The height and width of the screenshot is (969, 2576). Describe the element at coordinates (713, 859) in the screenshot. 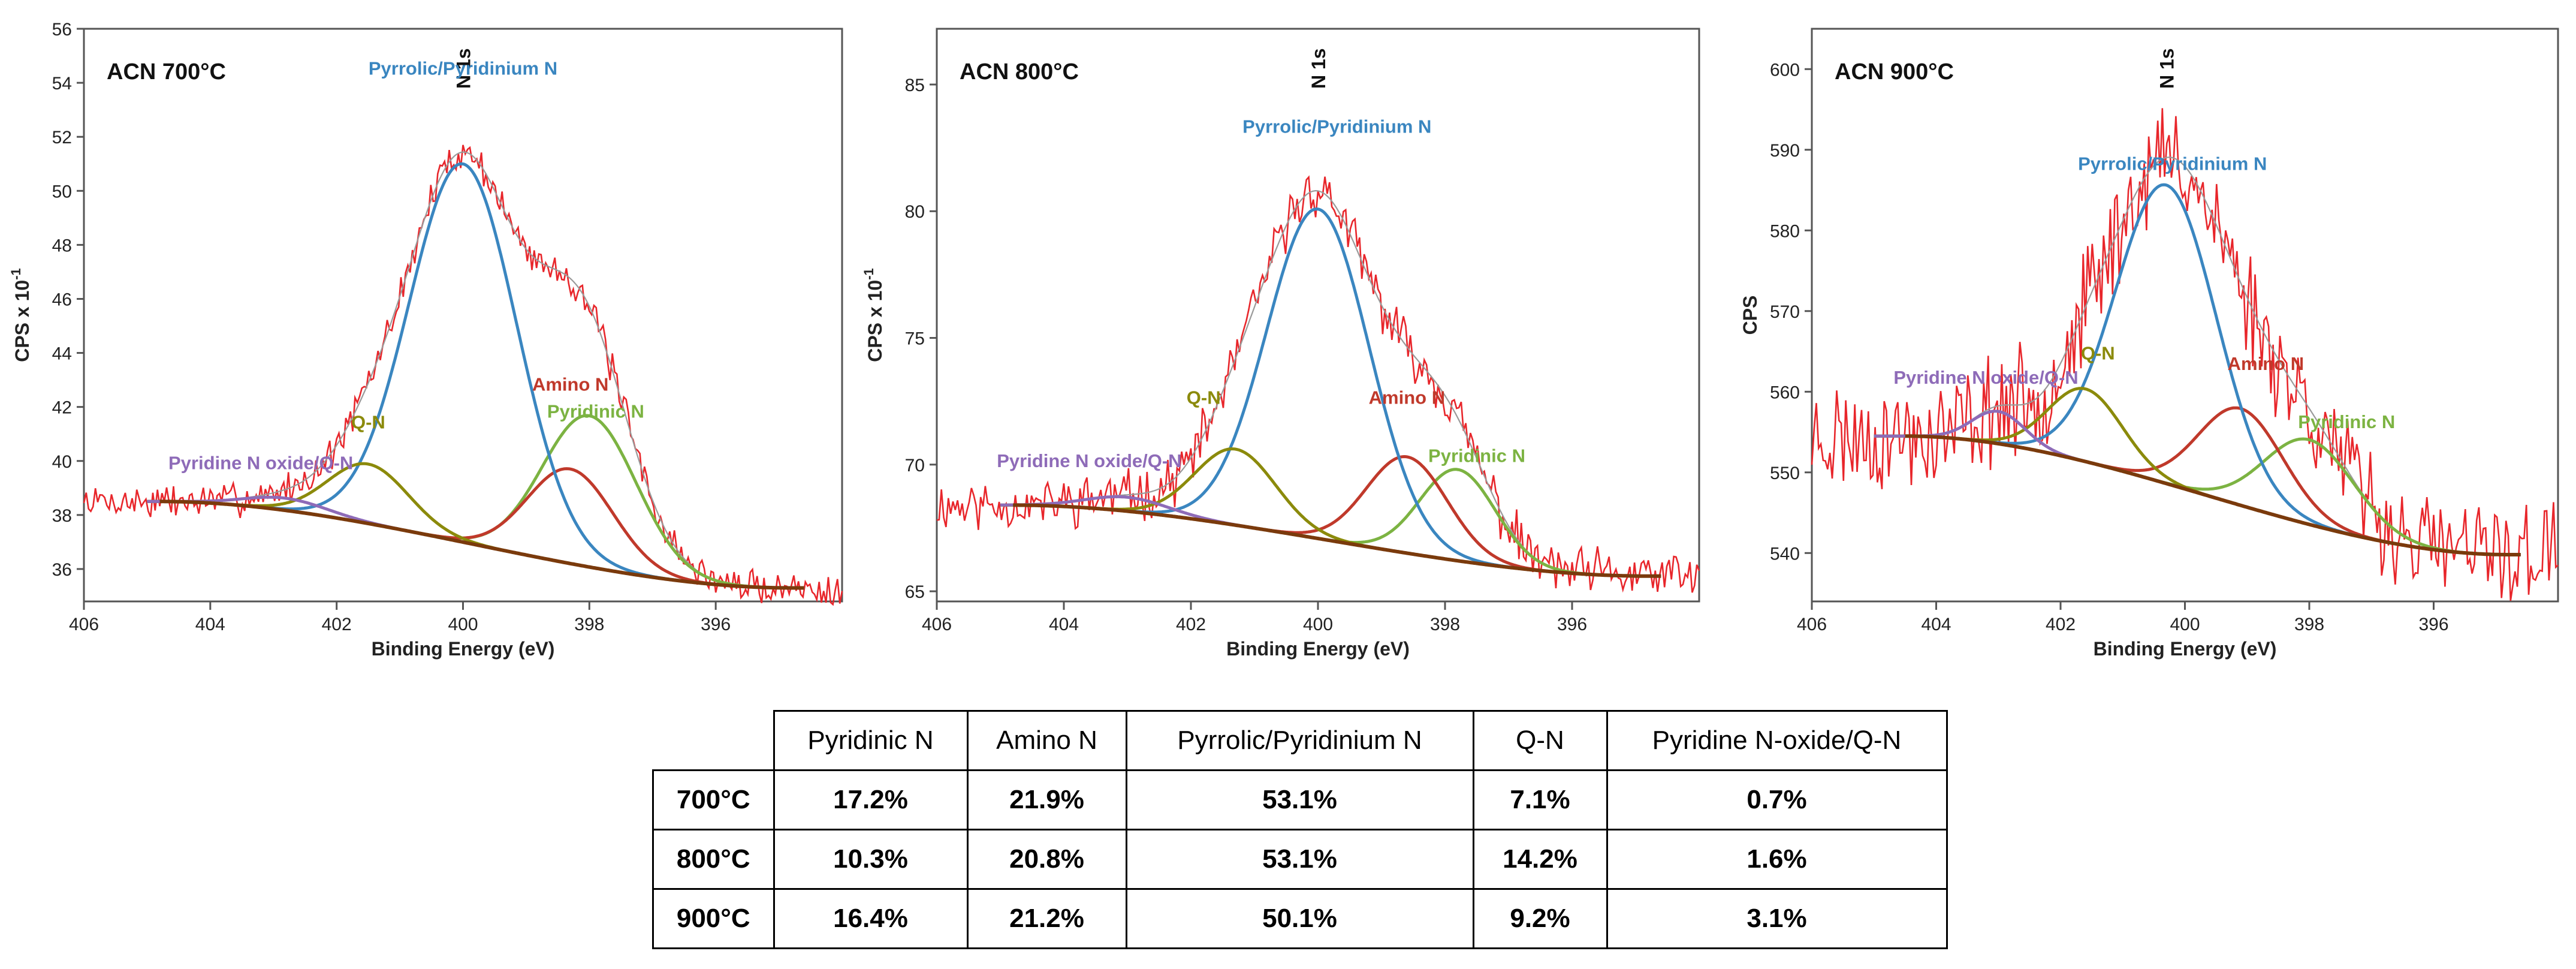

I see `row-label-800: 800°C` at that location.